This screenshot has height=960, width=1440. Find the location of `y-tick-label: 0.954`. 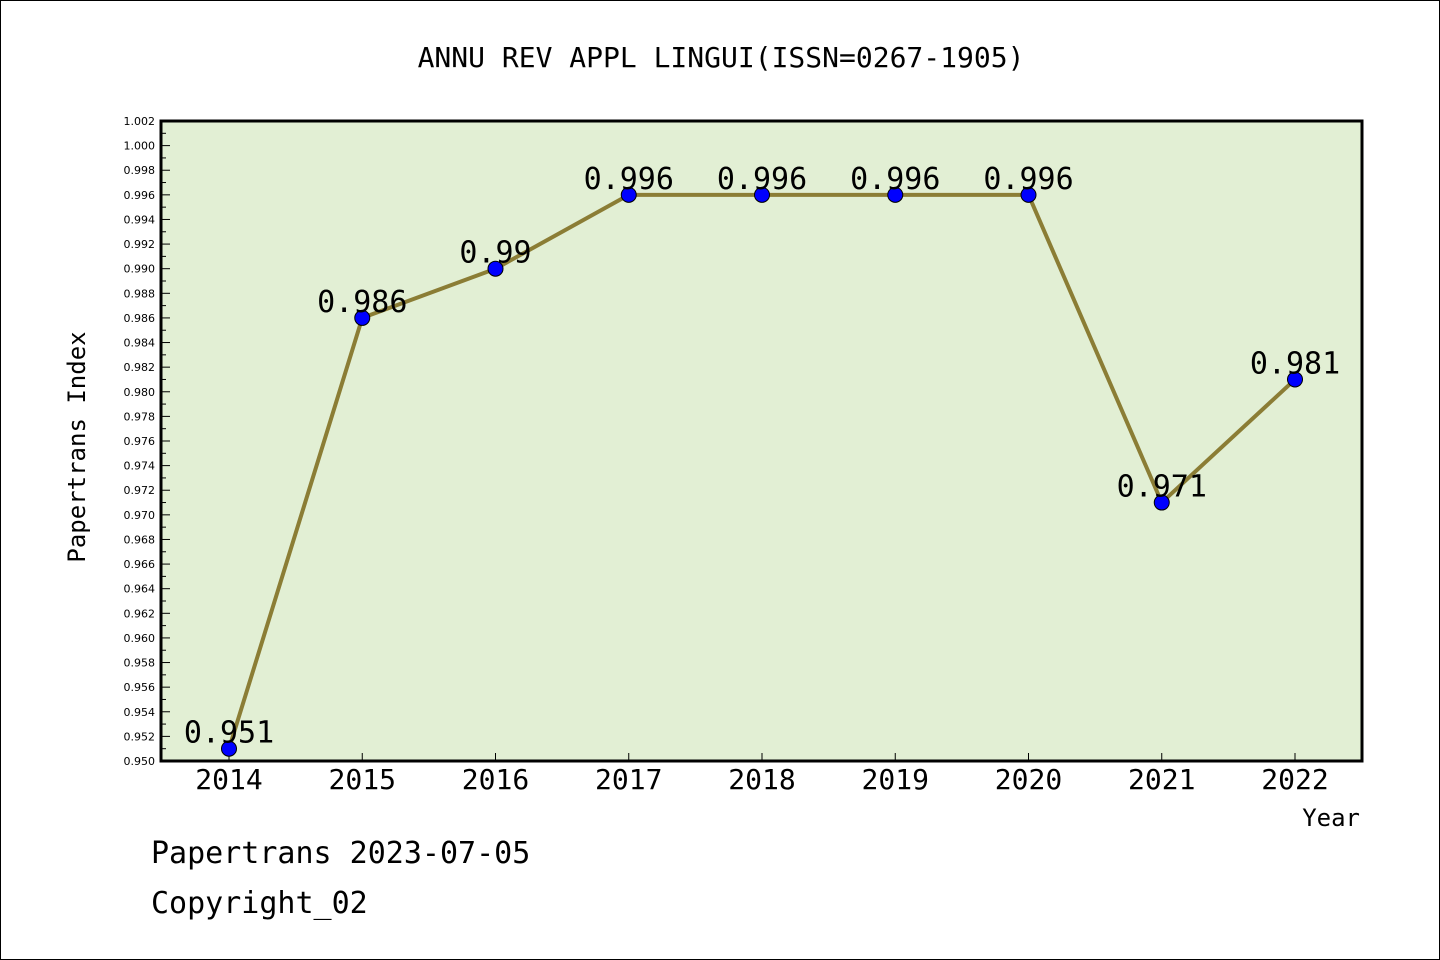

y-tick-label: 0.954 is located at coordinates (140, 712).